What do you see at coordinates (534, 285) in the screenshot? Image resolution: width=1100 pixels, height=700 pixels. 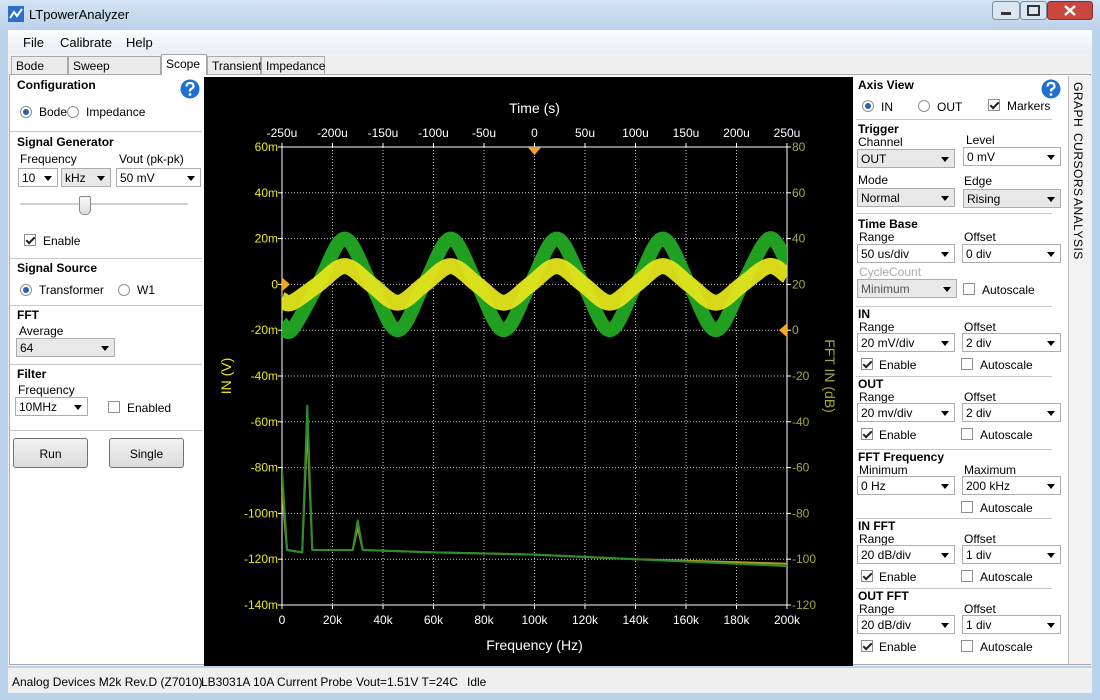 I see `time-trace` at bounding box center [534, 285].